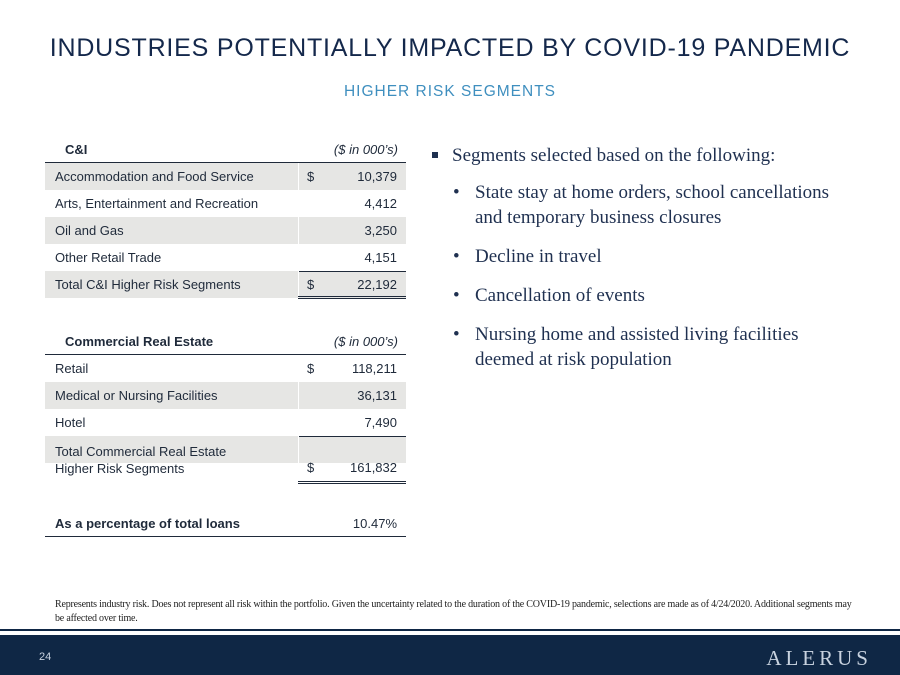  Describe the element at coordinates (365, 149) in the screenshot. I see `ci-unit-label: ($ in 000’s)` at that location.